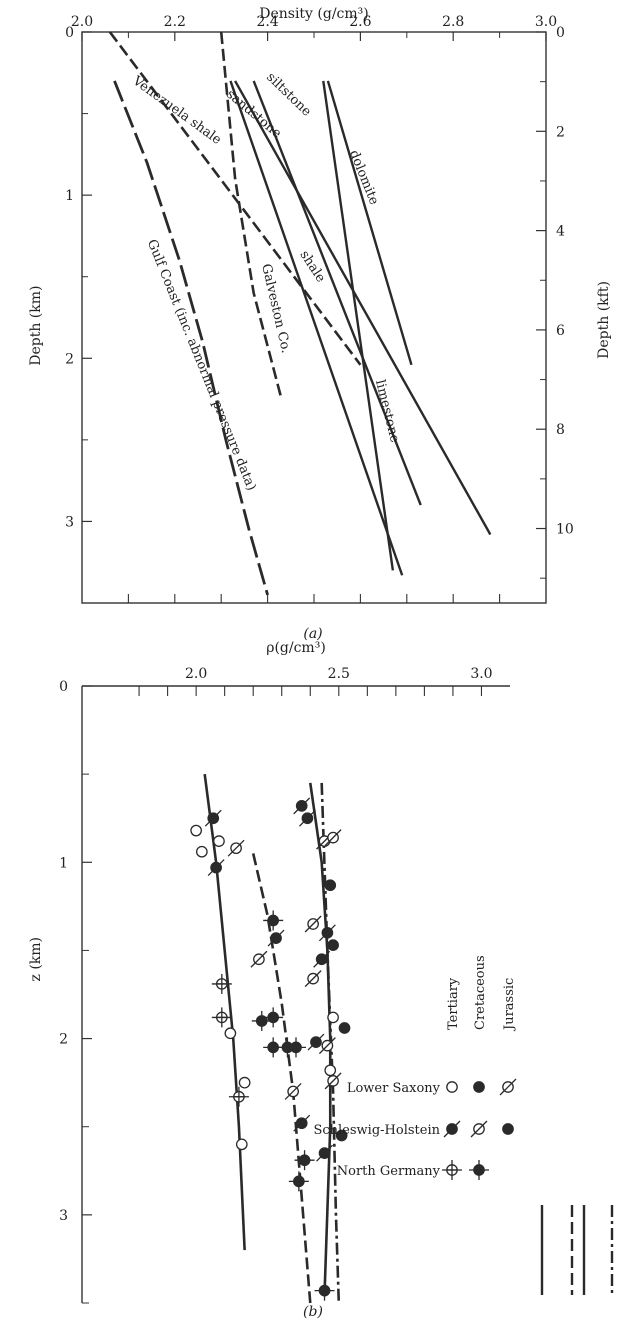 Image resolution: width=626 pixels, height=1320 pixels. Describe the element at coordinates (560, 430) in the screenshot. I see `y2-tick-label-right: 8` at that location.